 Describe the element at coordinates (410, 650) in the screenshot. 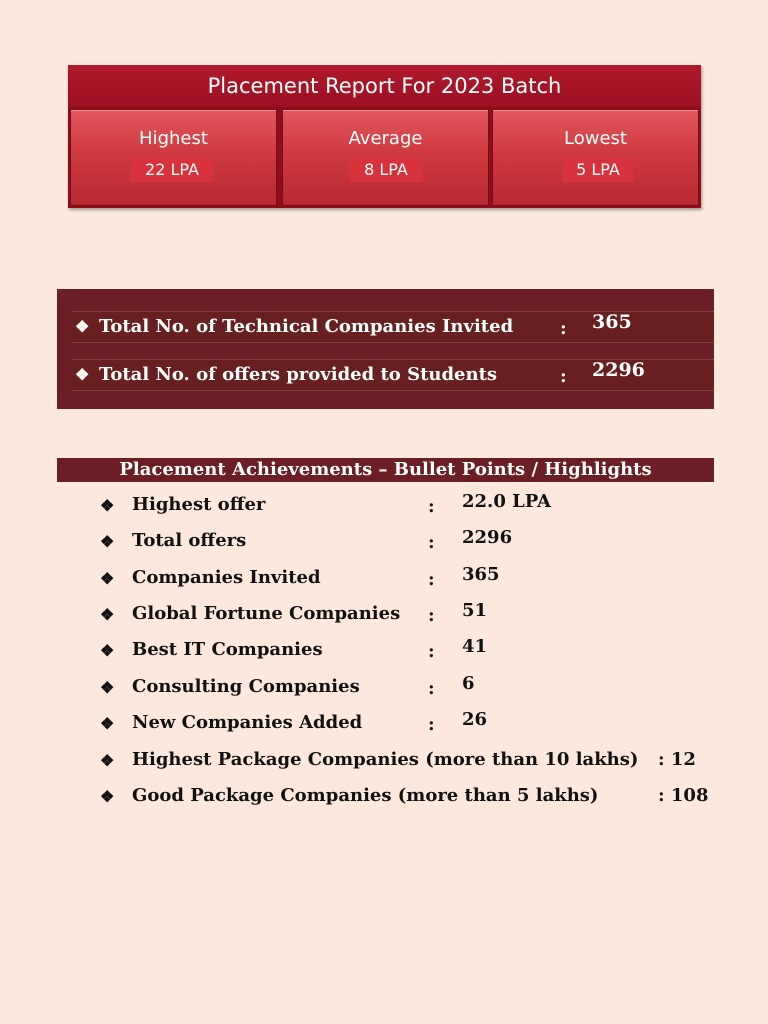

I see `list-item: ❖ Best IT Companies : 41` at that location.